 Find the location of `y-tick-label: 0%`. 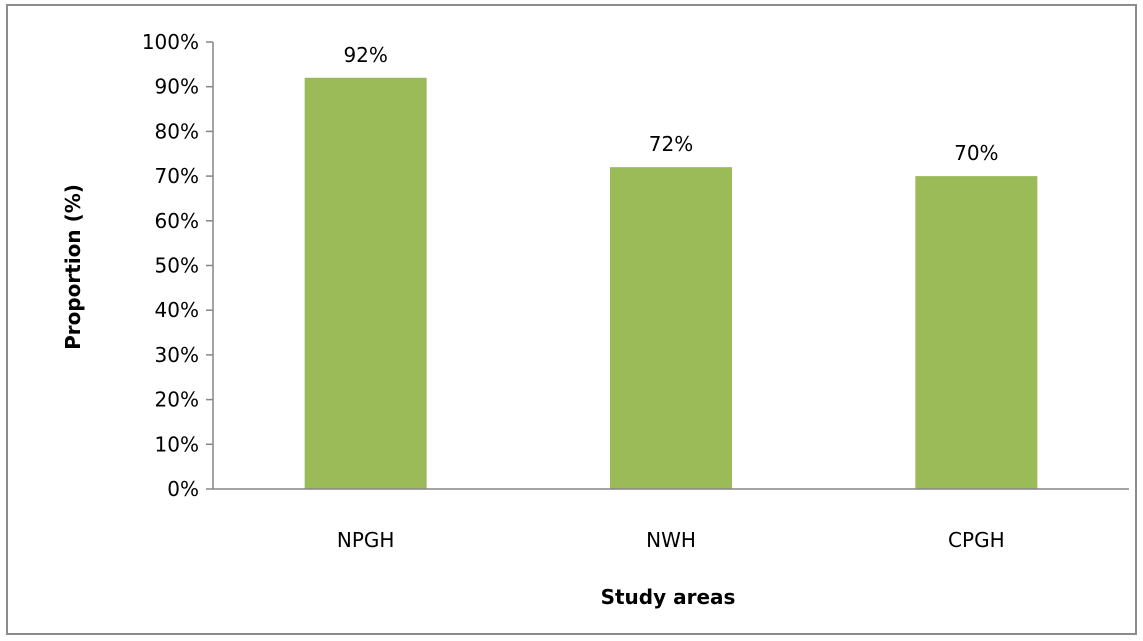

y-tick-label: 0% is located at coordinates (183, 489).